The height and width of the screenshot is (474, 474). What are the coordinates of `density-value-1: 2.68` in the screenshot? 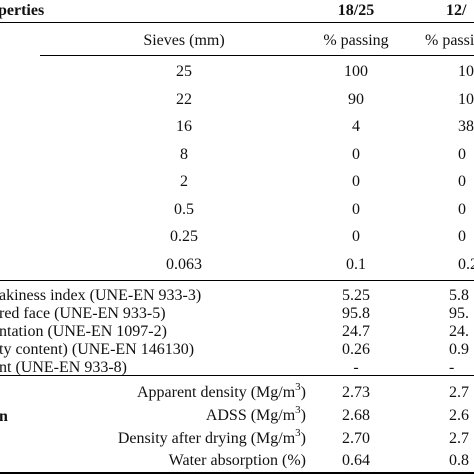 It's located at (356, 415).